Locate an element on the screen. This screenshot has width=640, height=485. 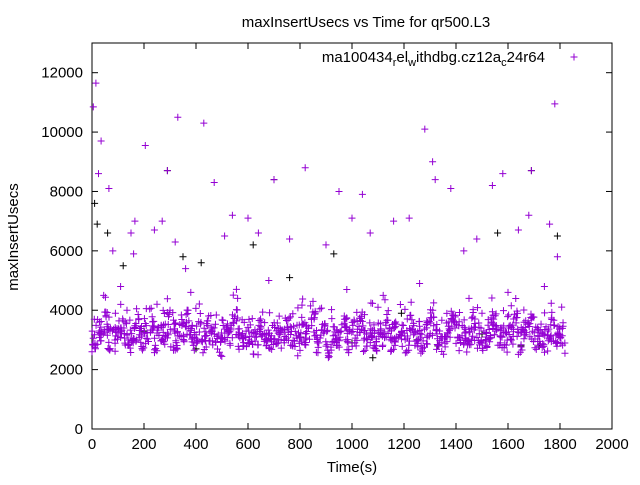
x-tick-label: 400 is located at coordinates (195, 444).